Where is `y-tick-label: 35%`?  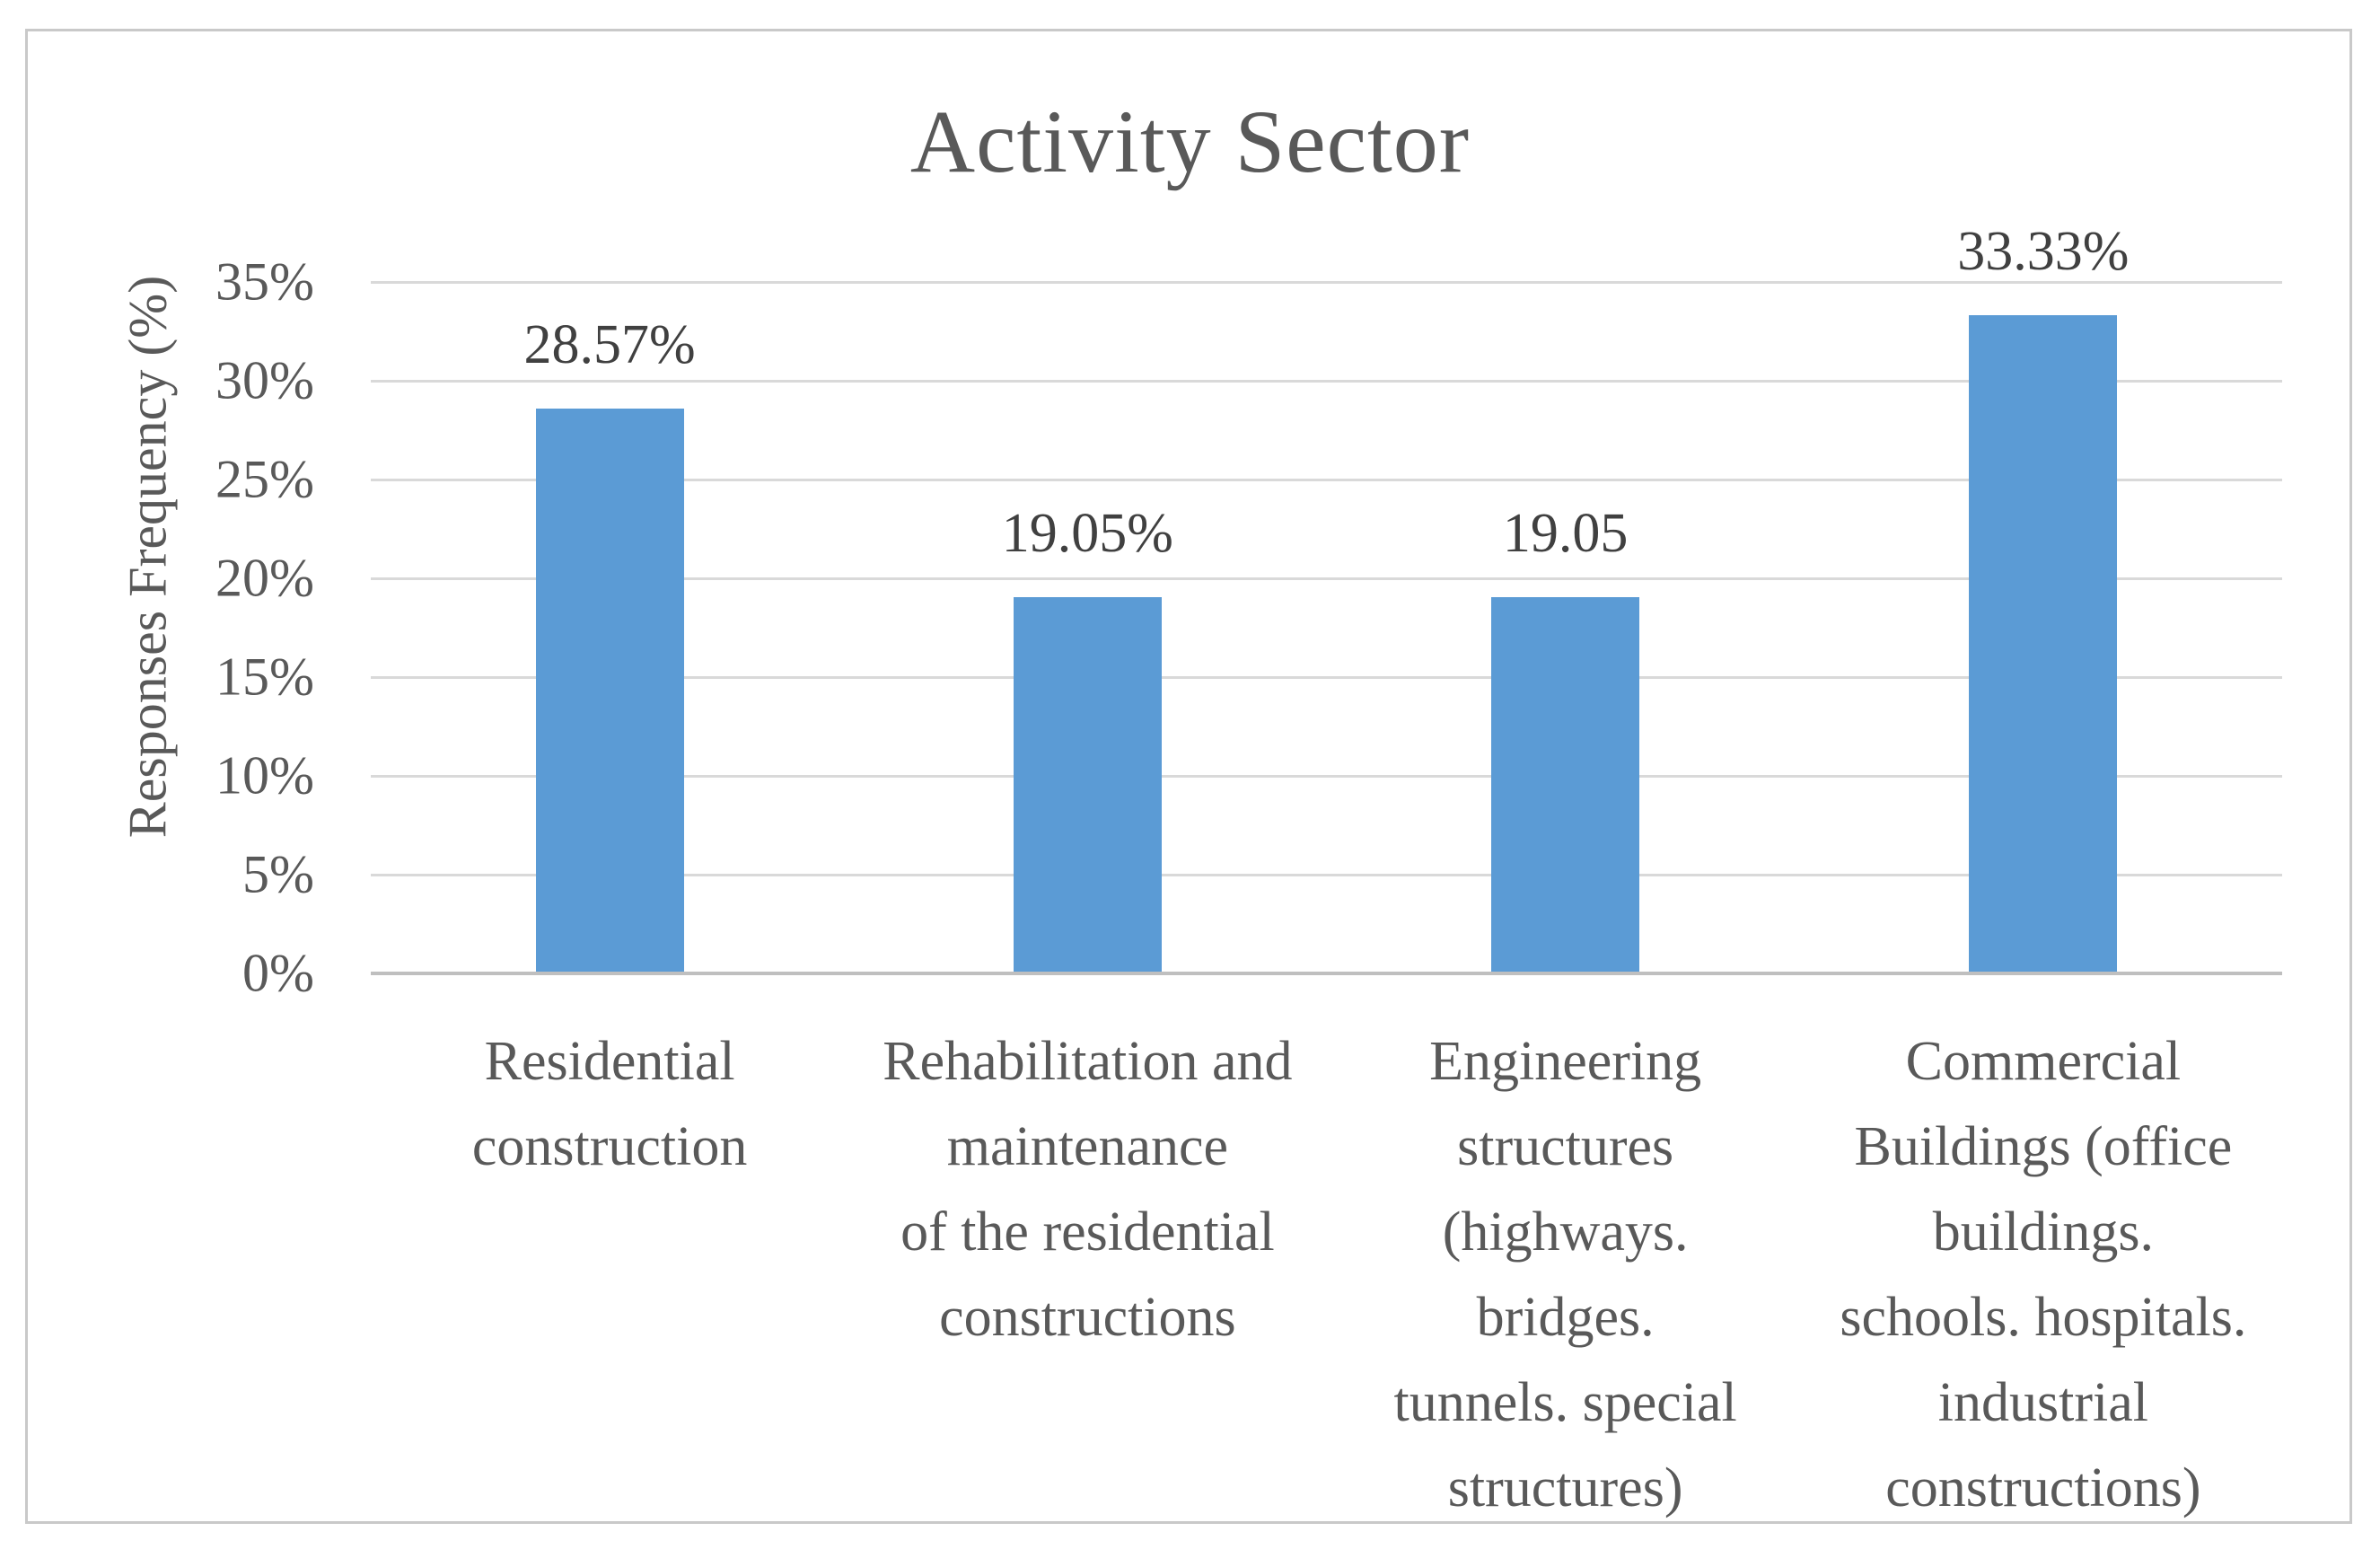
y-tick-label: 35% is located at coordinates (264, 281).